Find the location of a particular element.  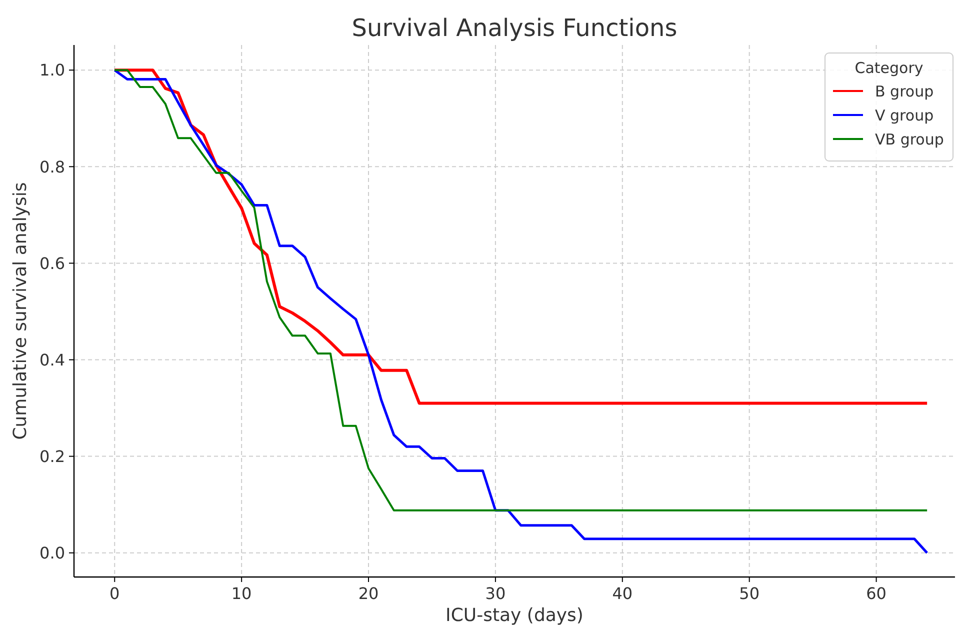

y-tick-label: 0.8 is located at coordinates (52, 166).